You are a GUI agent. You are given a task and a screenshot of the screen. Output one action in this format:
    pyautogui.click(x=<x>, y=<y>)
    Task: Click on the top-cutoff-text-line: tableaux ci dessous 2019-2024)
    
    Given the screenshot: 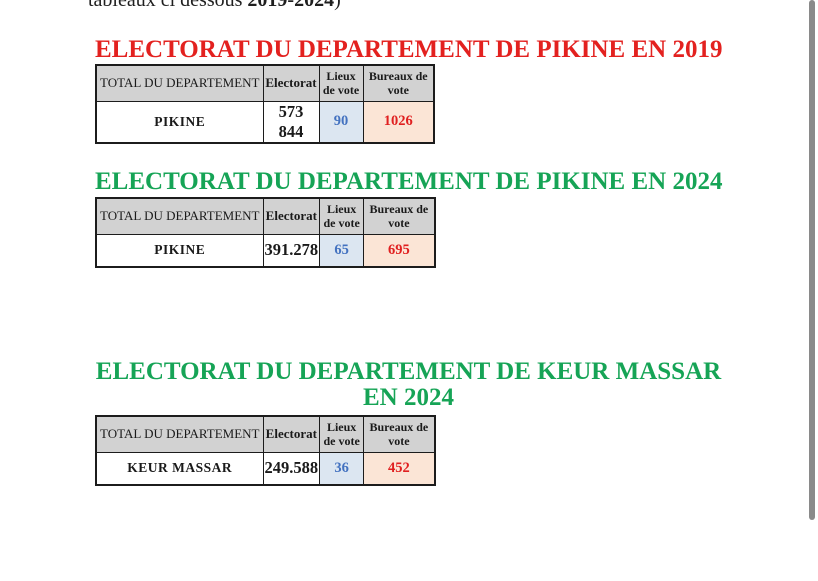 What is the action you would take?
    pyautogui.click(x=298, y=6)
    